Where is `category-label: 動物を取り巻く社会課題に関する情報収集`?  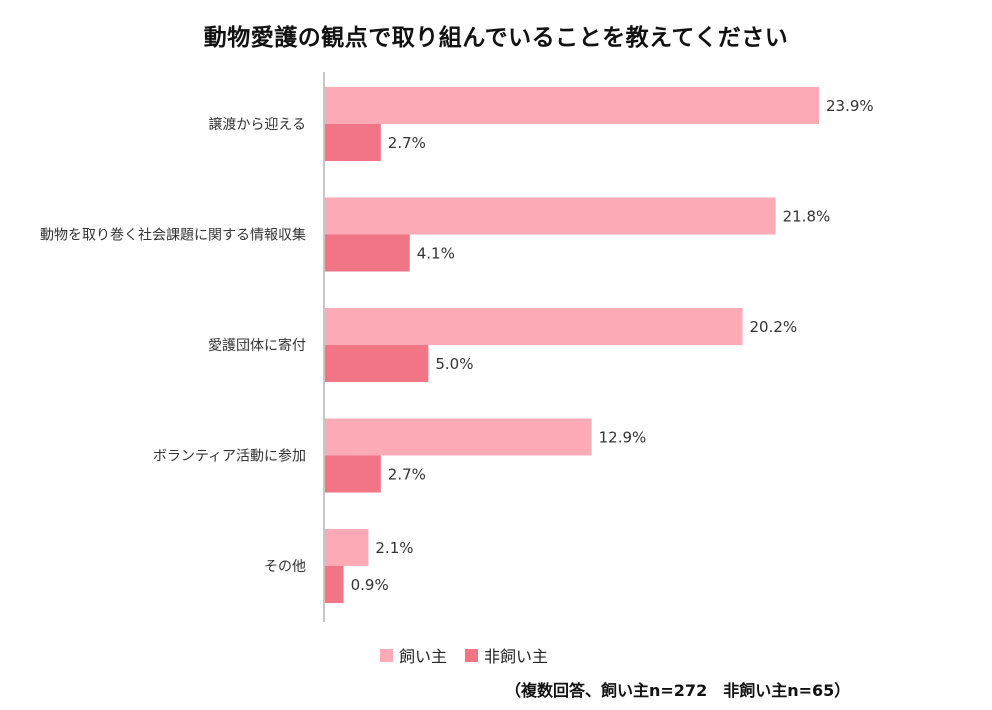
category-label: 動物を取り巻く社会課題に関する情報収集 is located at coordinates (173, 235).